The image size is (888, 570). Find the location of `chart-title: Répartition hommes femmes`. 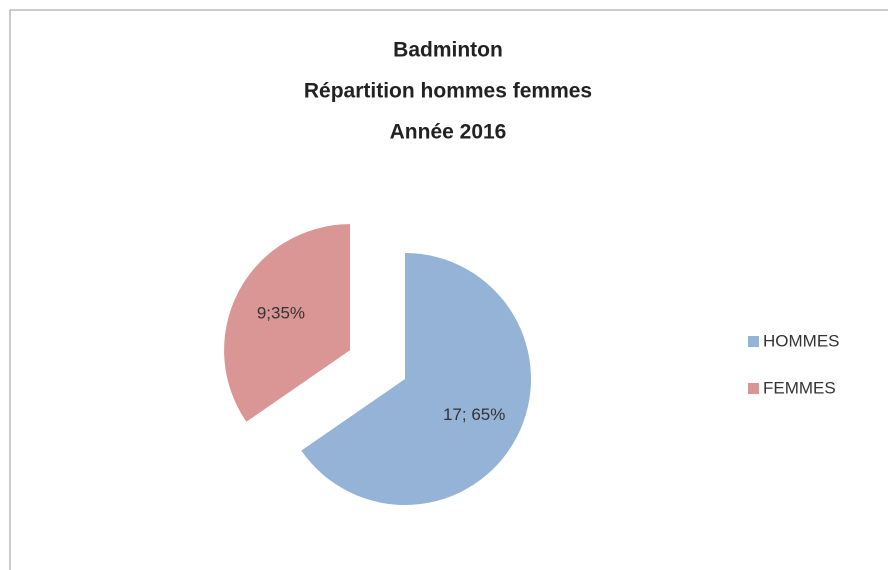

chart-title: Répartition hommes femmes is located at coordinates (448, 91).